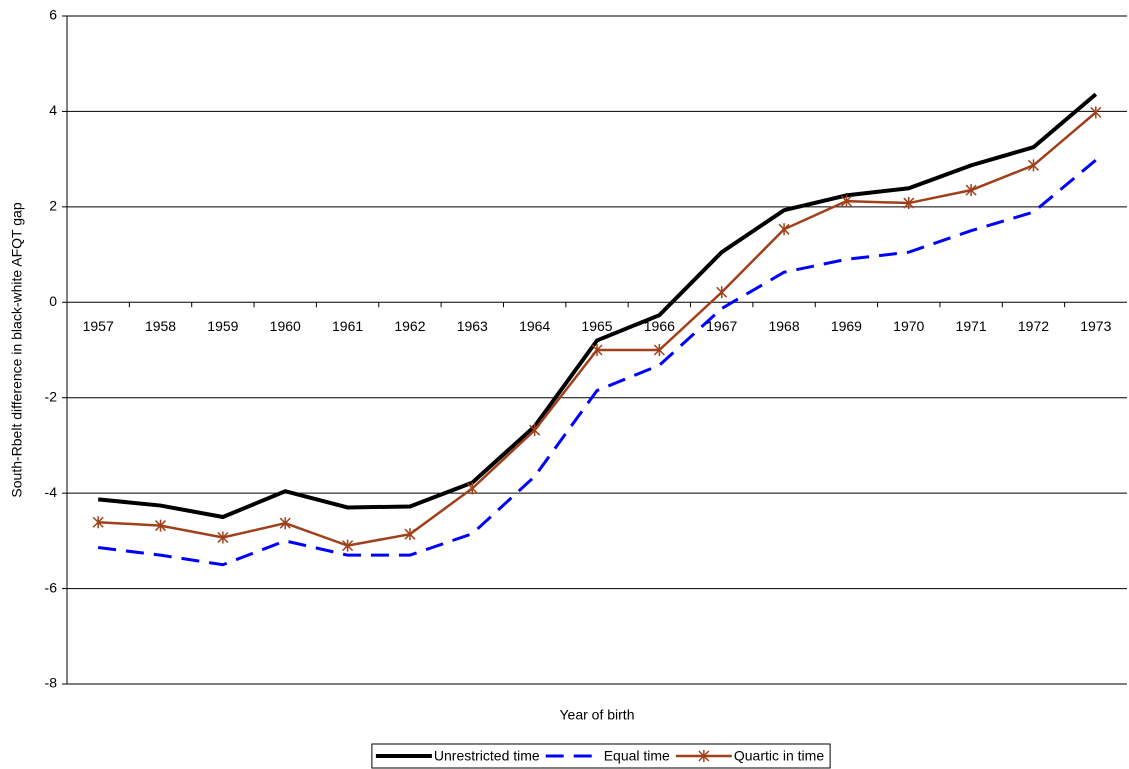  What do you see at coordinates (659, 326) in the screenshot?
I see `x-tick-label: 1966` at bounding box center [659, 326].